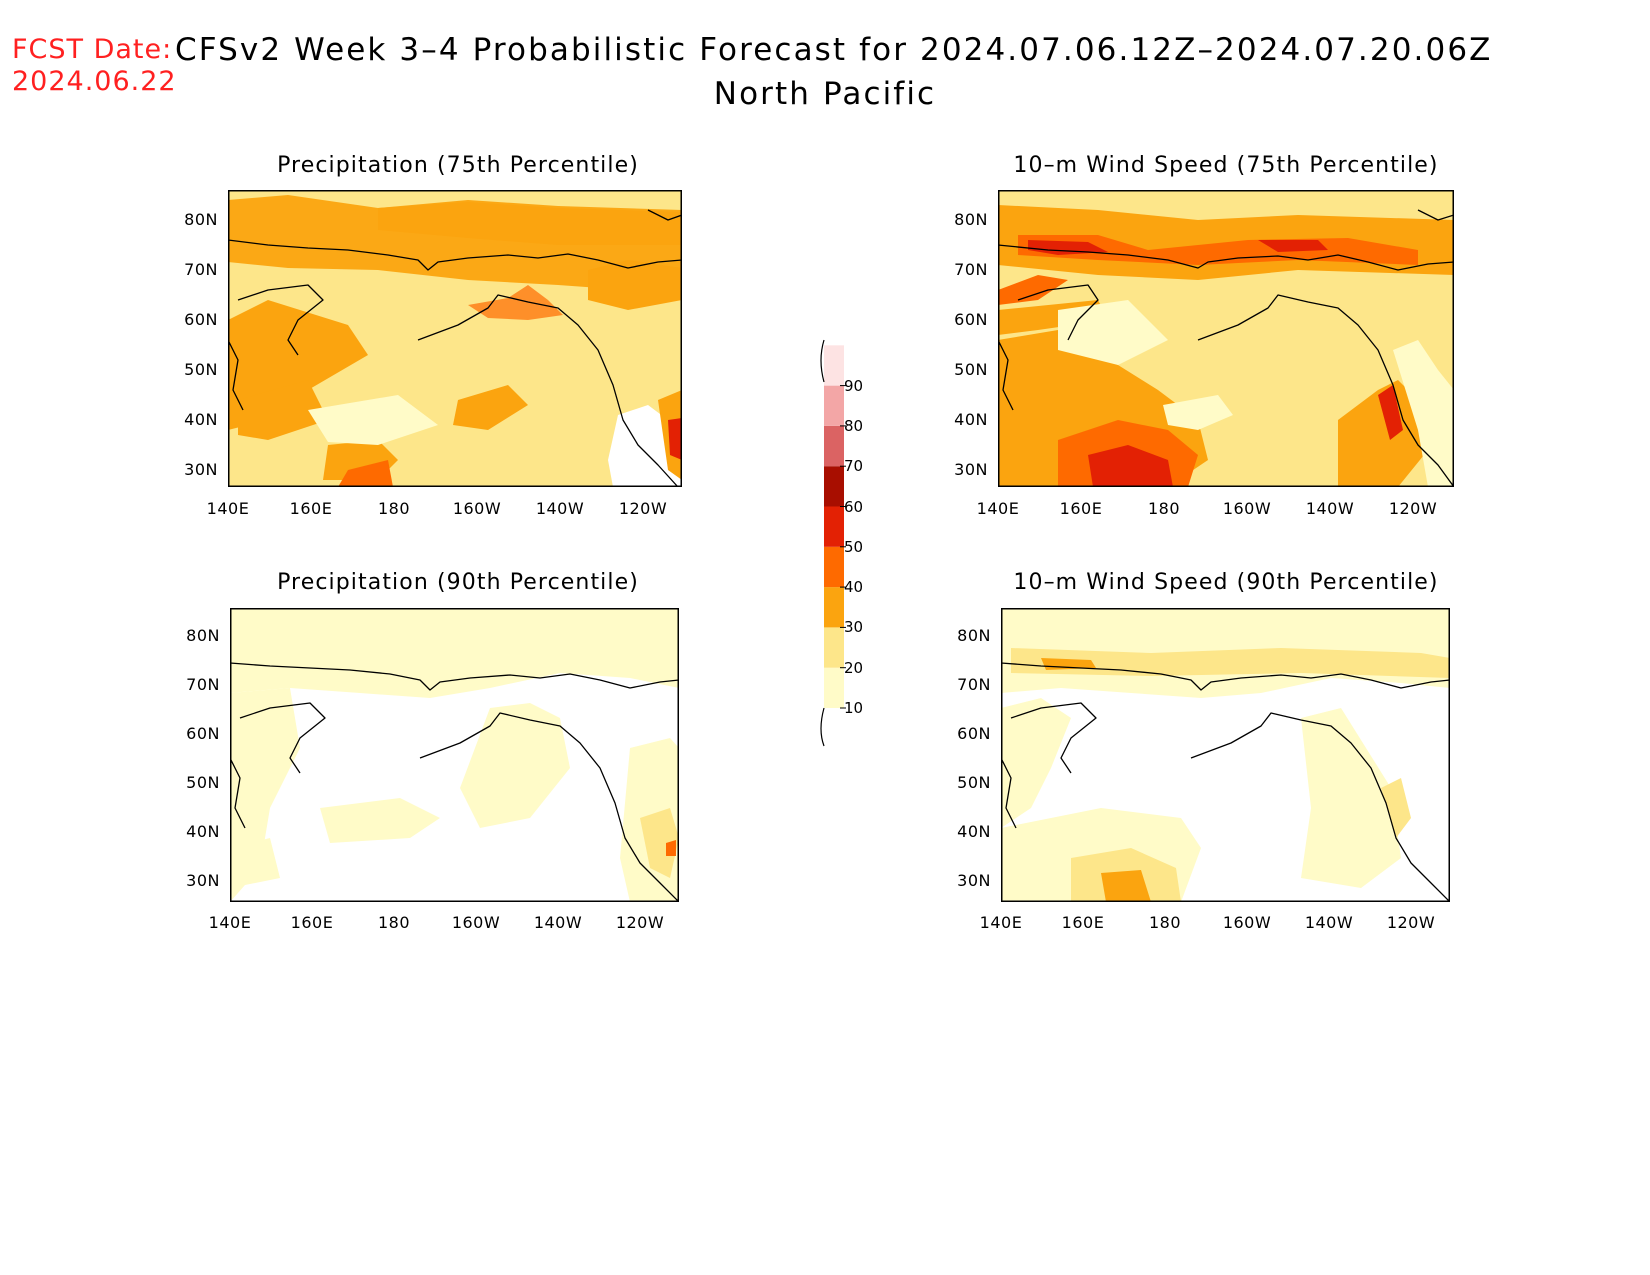 The height and width of the screenshot is (1275, 1650). I want to click on colorbar-label: 30, so click(854, 627).